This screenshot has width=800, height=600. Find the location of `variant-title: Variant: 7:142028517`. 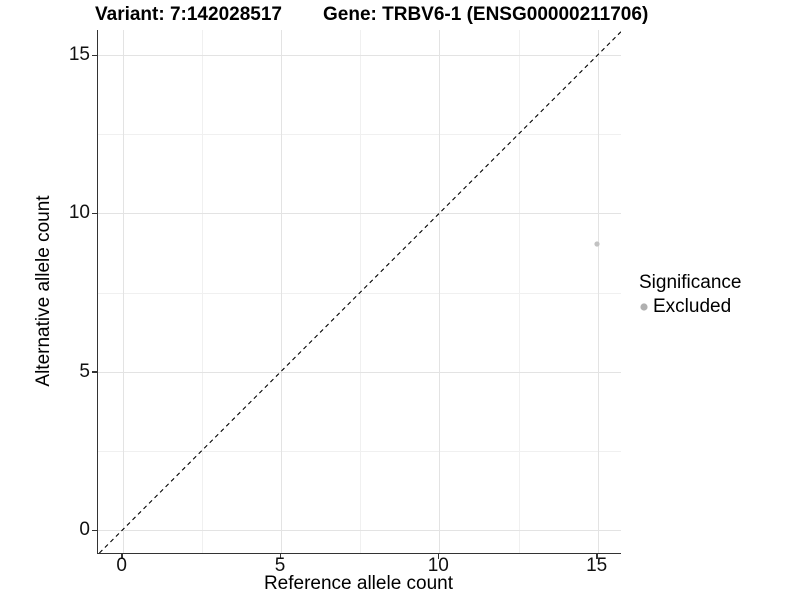

variant-title: Variant: 7:142028517 is located at coordinates (188, 14).